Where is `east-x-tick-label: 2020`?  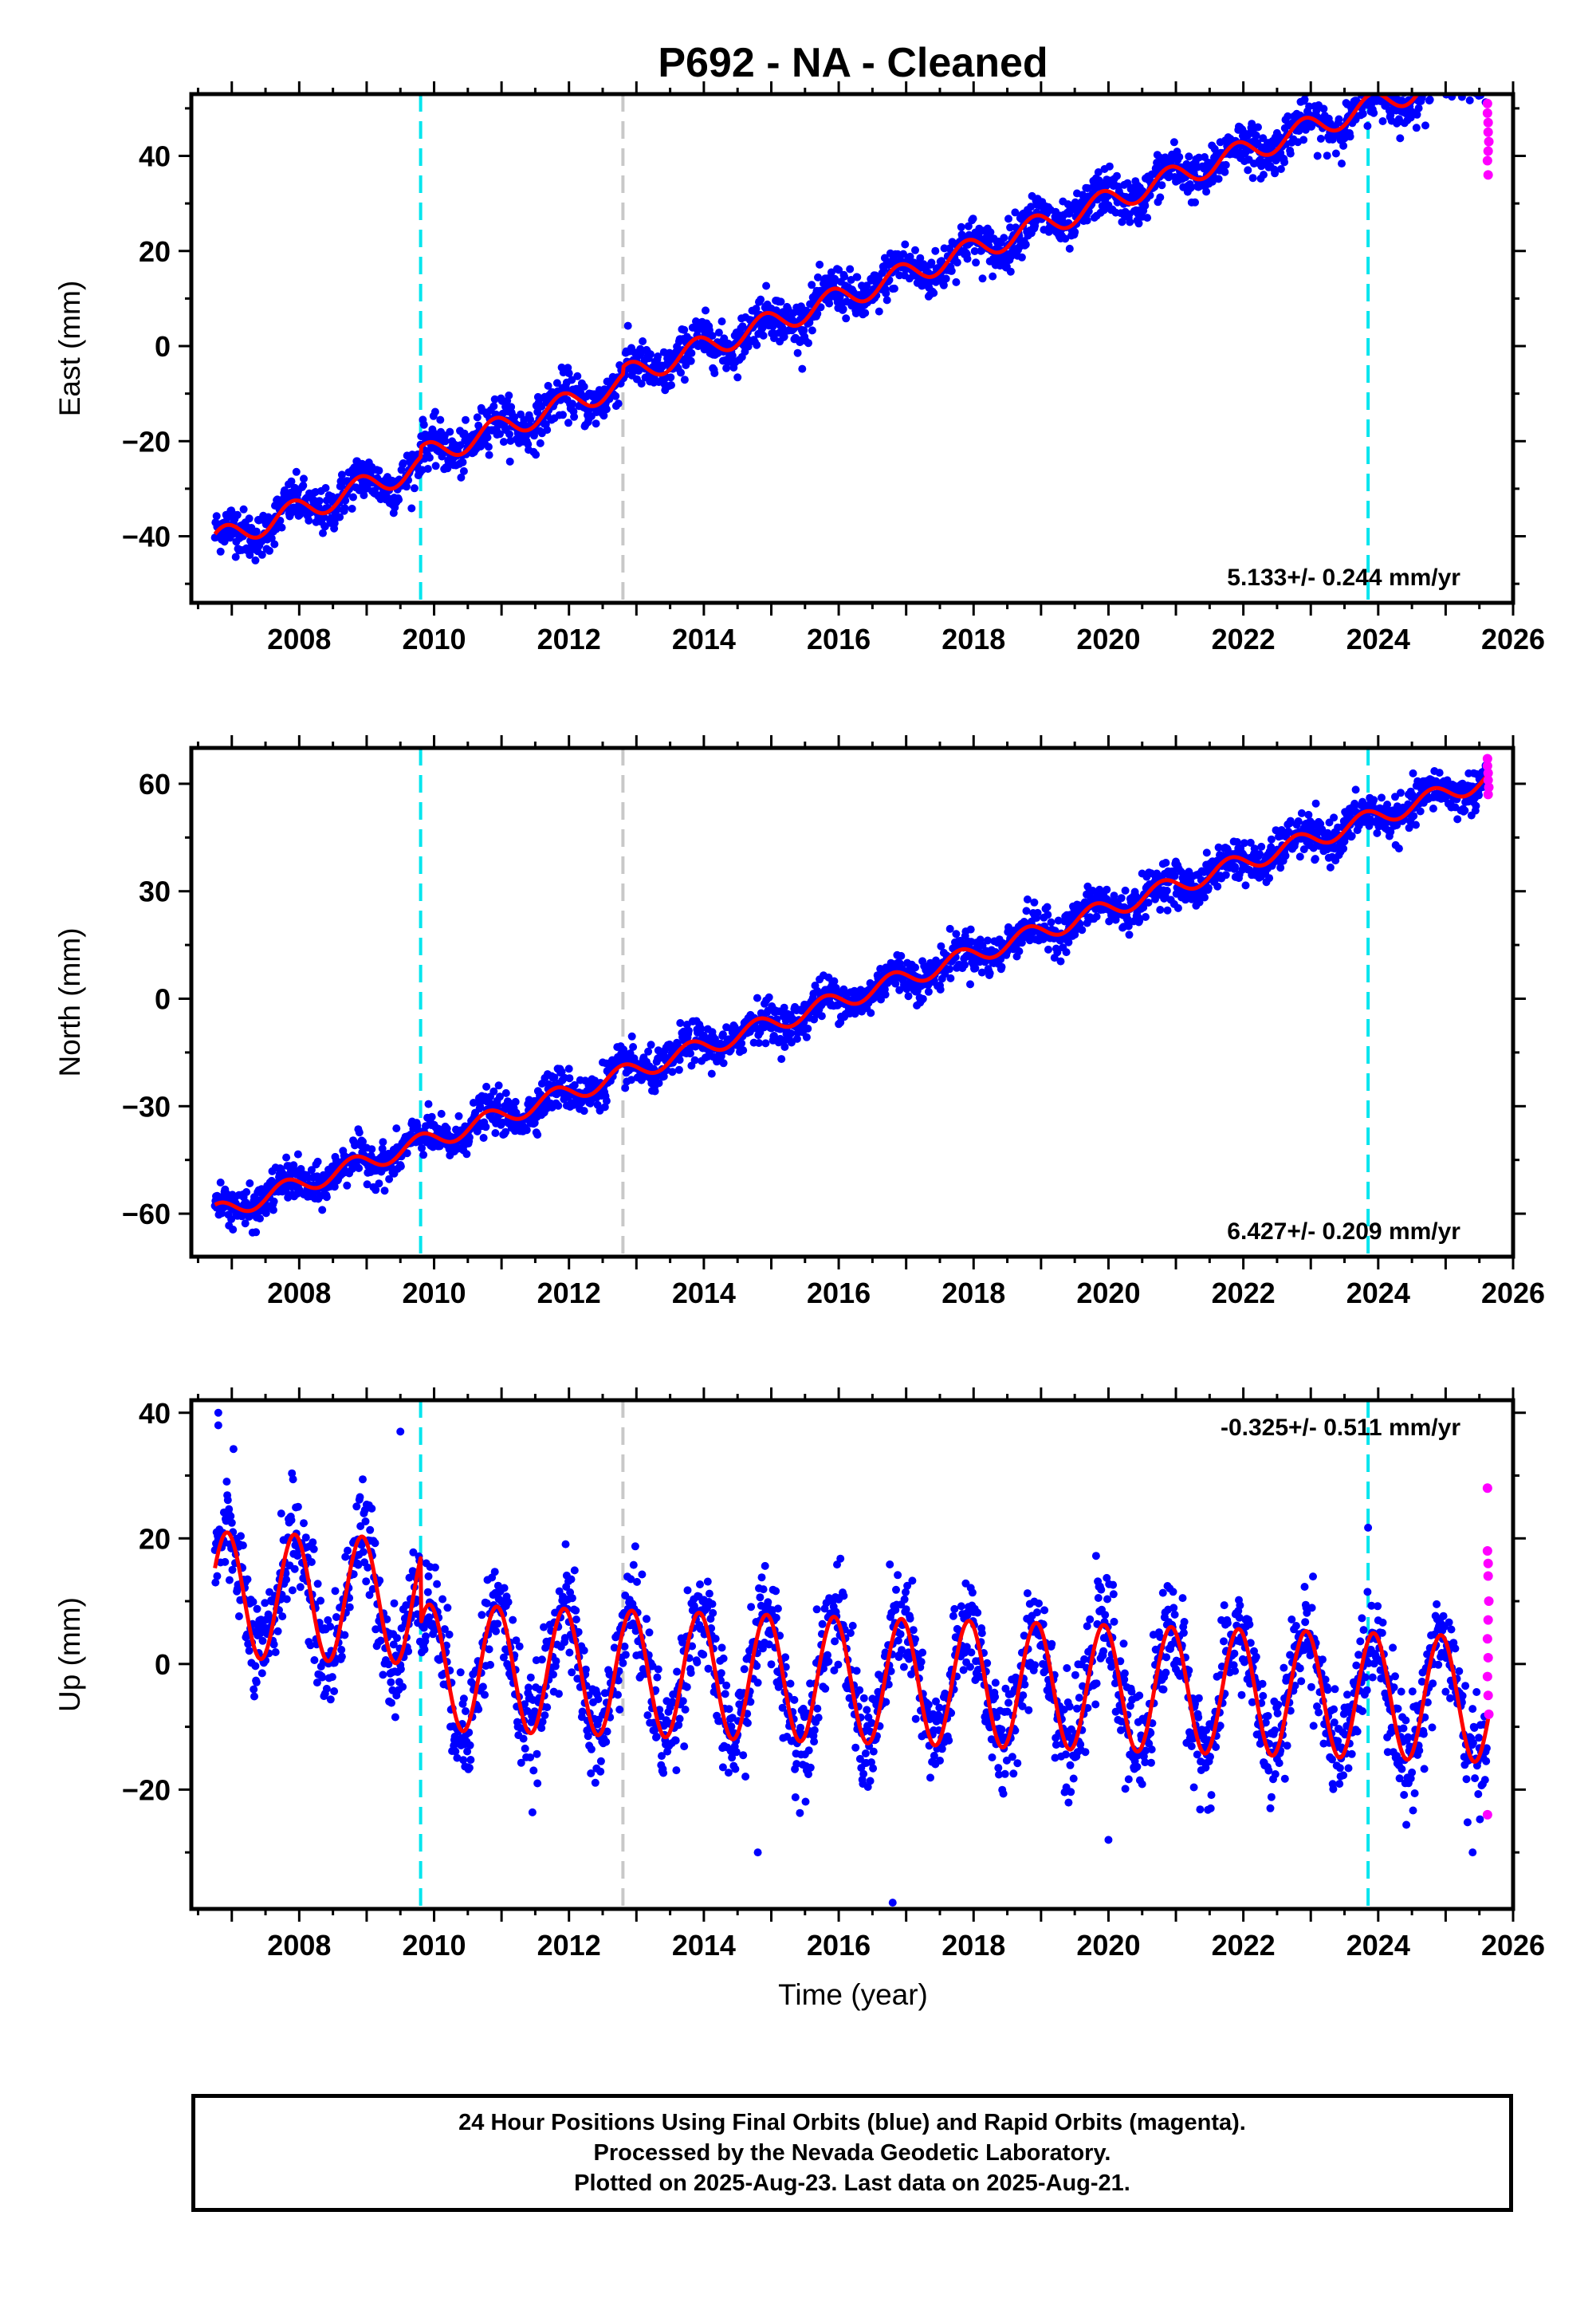 east-x-tick-label: 2020 is located at coordinates (1108, 639).